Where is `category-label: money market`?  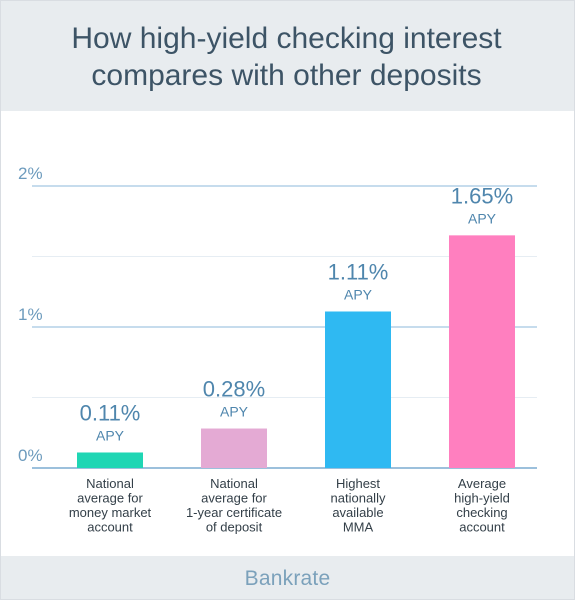 category-label: money market is located at coordinates (110, 512).